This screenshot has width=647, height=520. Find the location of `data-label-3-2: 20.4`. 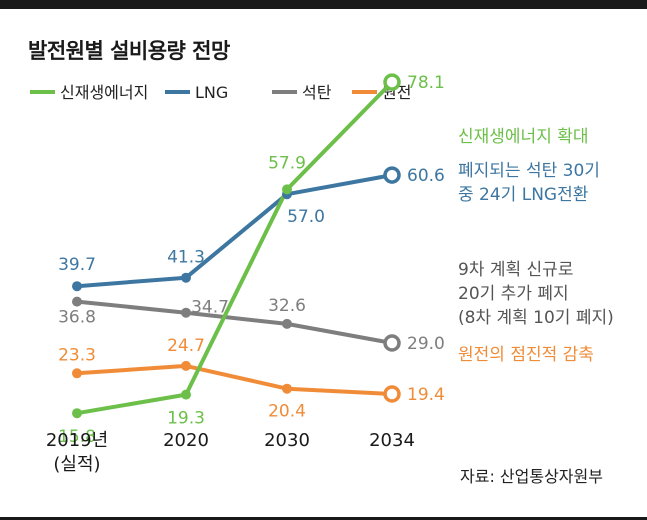

data-label-3-2: 20.4 is located at coordinates (287, 412).